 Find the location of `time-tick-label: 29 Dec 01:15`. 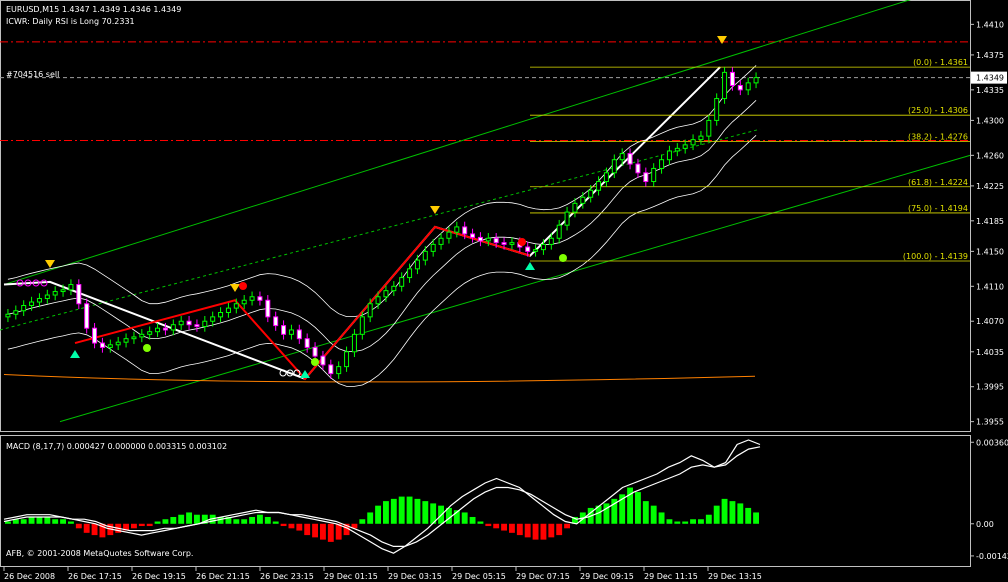

time-tick-label: 29 Dec 01:15 is located at coordinates (351, 576).